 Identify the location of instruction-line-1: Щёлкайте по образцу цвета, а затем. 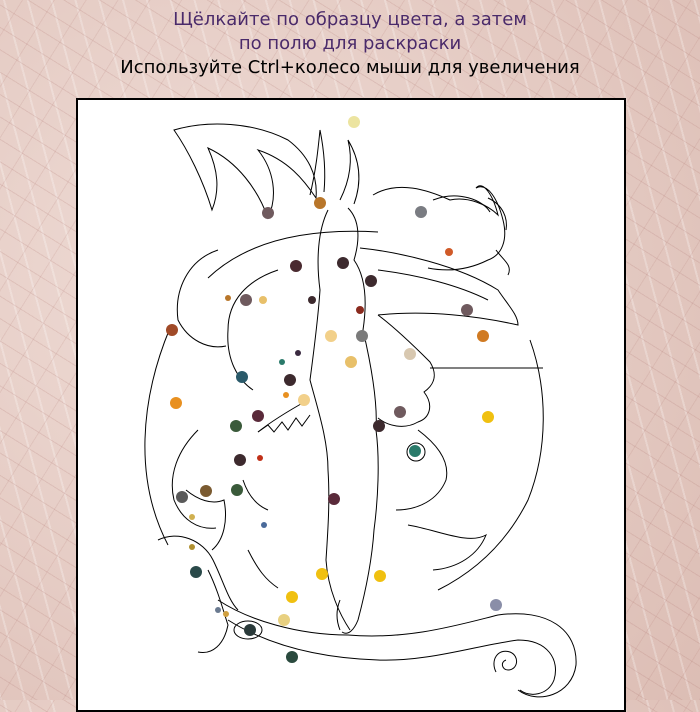
(350, 19).